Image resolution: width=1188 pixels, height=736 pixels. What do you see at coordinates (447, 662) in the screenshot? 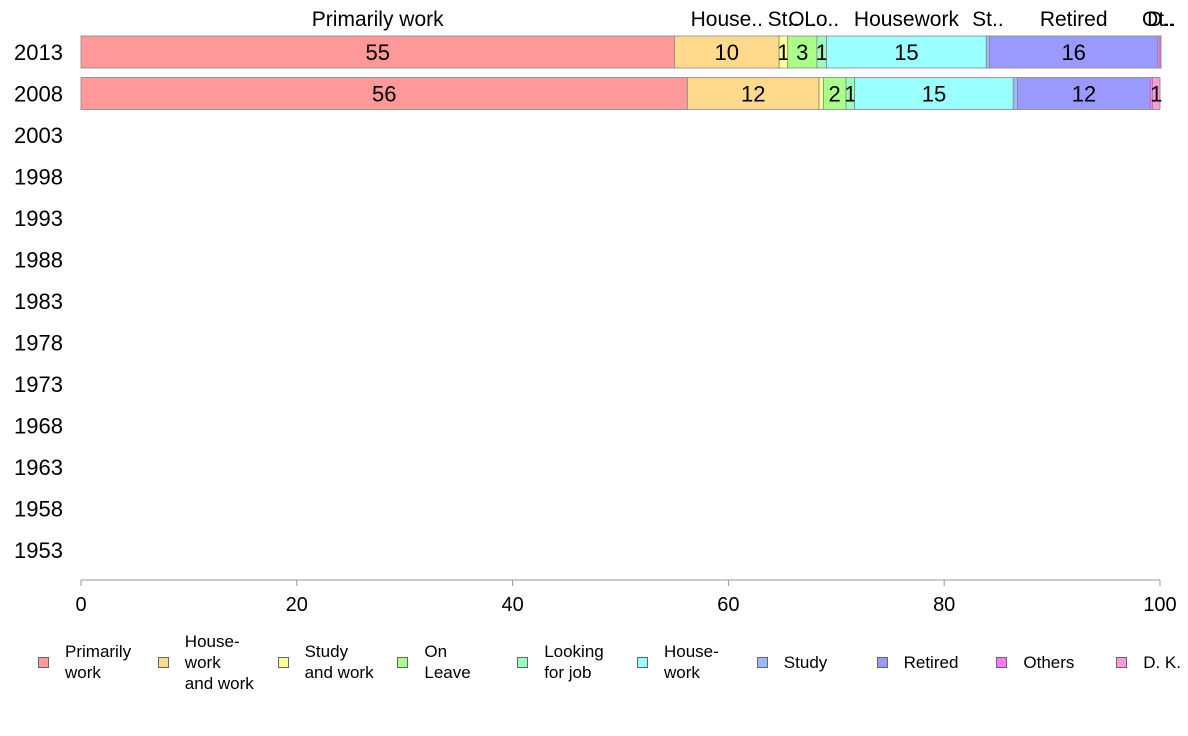
I see `legend-label: On Leave` at bounding box center [447, 662].